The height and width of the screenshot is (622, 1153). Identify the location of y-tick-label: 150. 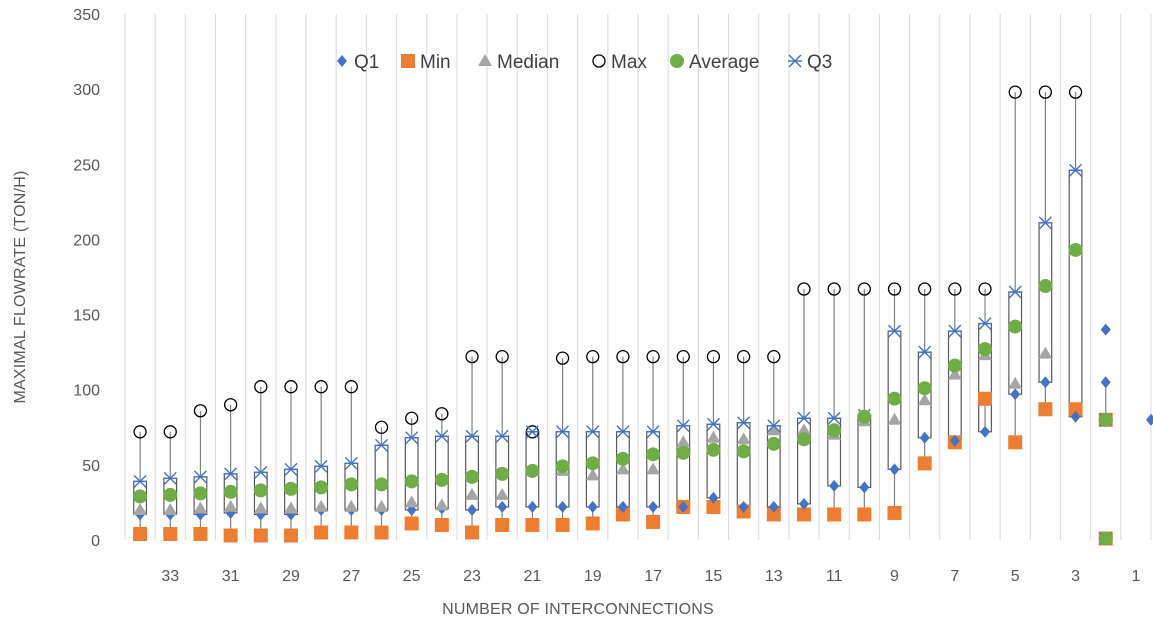
(86, 316).